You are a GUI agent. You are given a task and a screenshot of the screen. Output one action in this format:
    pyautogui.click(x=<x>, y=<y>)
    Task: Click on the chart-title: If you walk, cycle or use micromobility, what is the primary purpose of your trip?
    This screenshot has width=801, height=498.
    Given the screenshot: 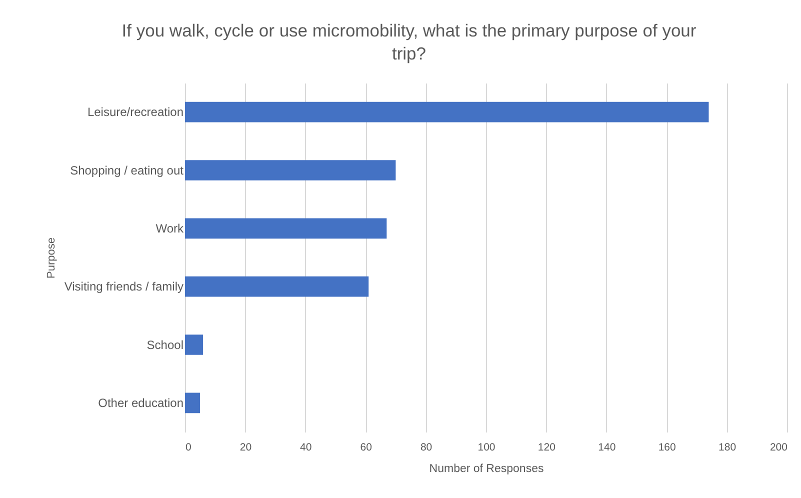 What is the action you would take?
    pyautogui.click(x=409, y=42)
    